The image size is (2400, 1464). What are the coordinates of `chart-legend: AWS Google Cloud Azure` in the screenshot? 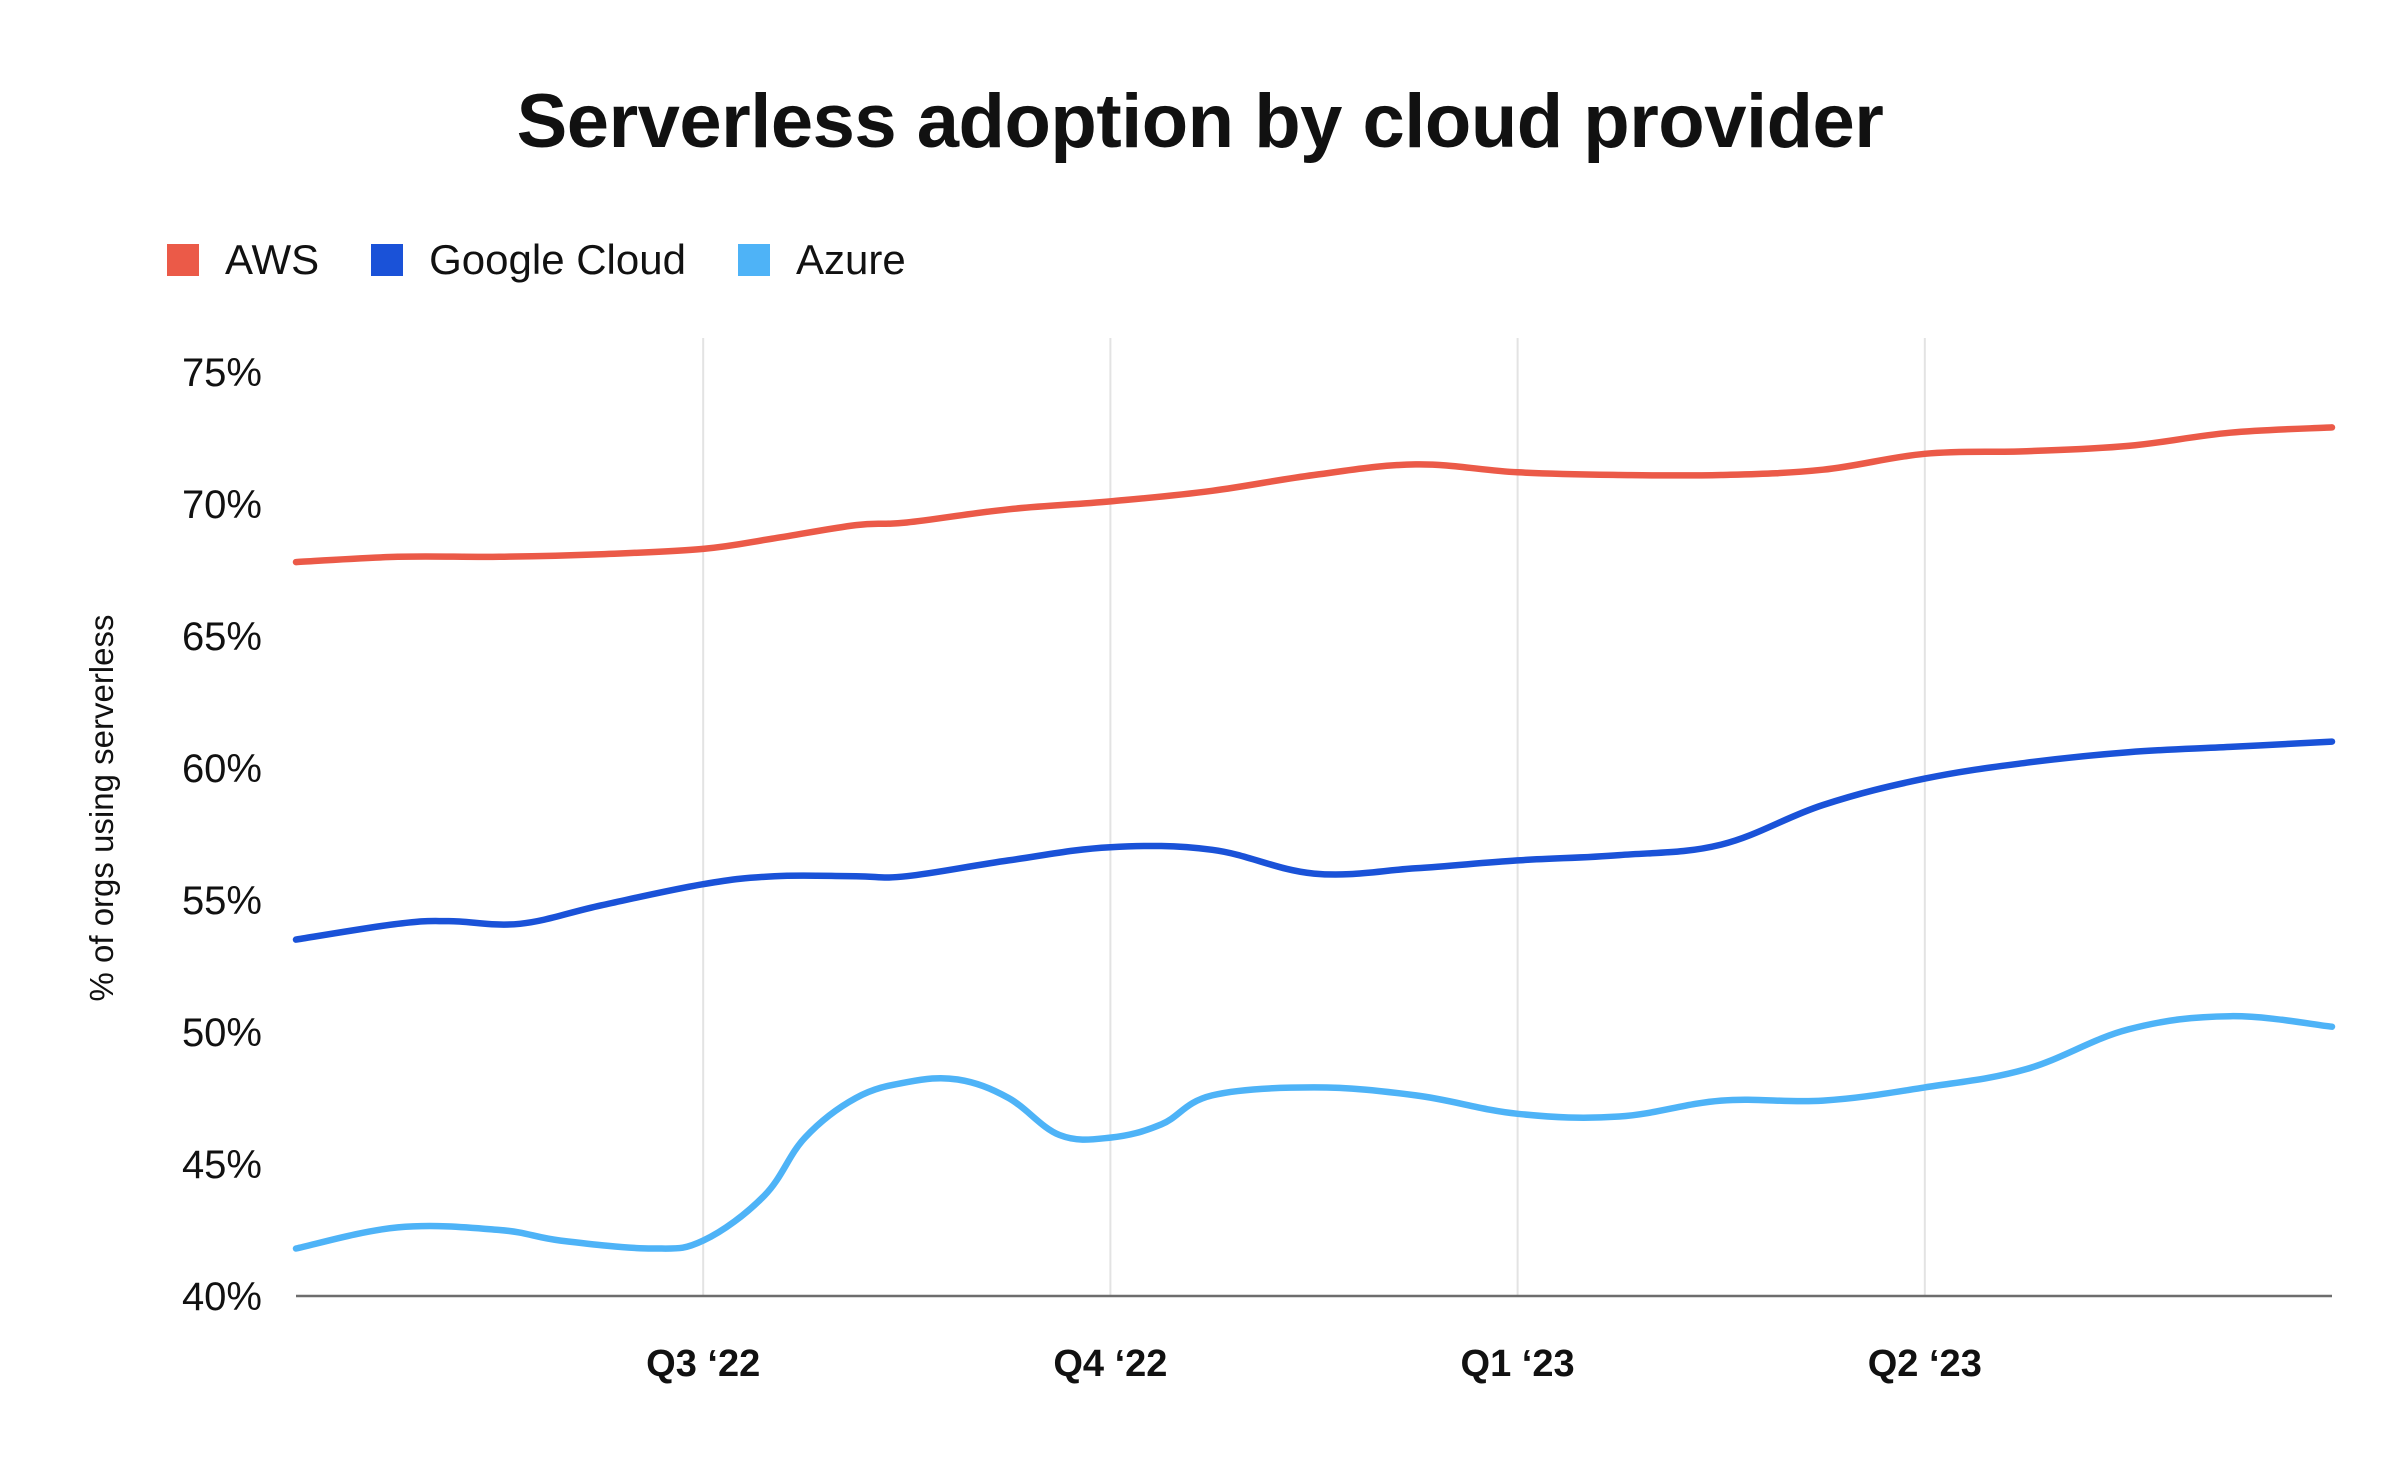 It's located at (562, 260).